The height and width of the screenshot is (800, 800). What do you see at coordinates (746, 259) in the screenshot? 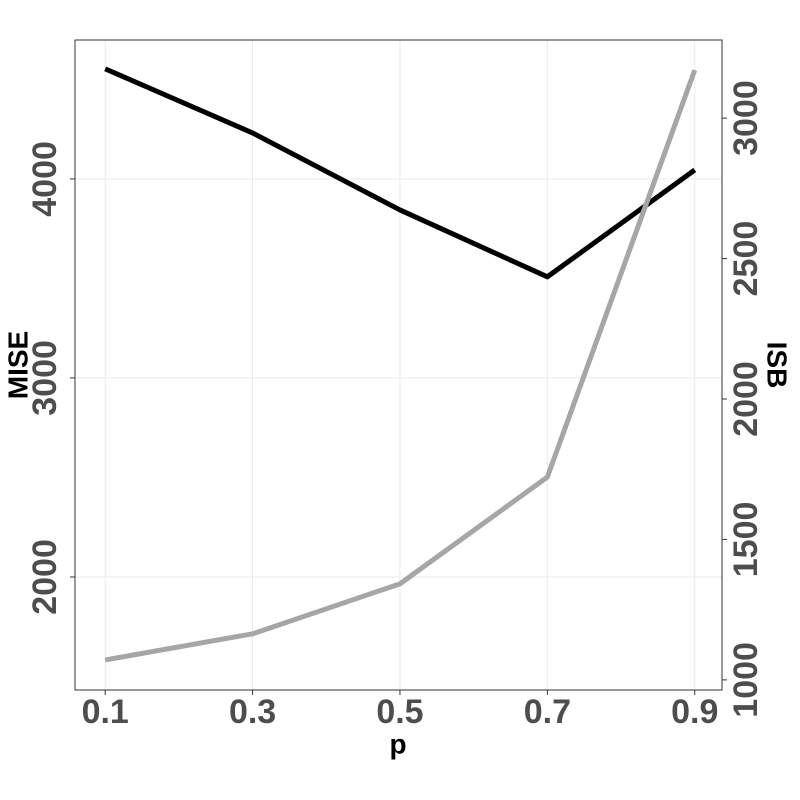
I see `y2-tick-label: 2500` at bounding box center [746, 259].